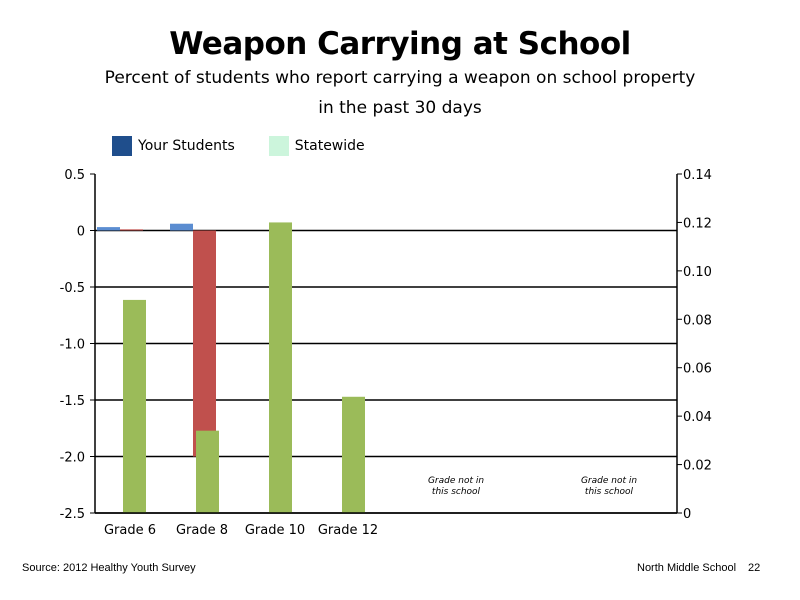  Describe the element at coordinates (697, 320) in the screenshot. I see `right-axis-tick-label: 0.08` at that location.